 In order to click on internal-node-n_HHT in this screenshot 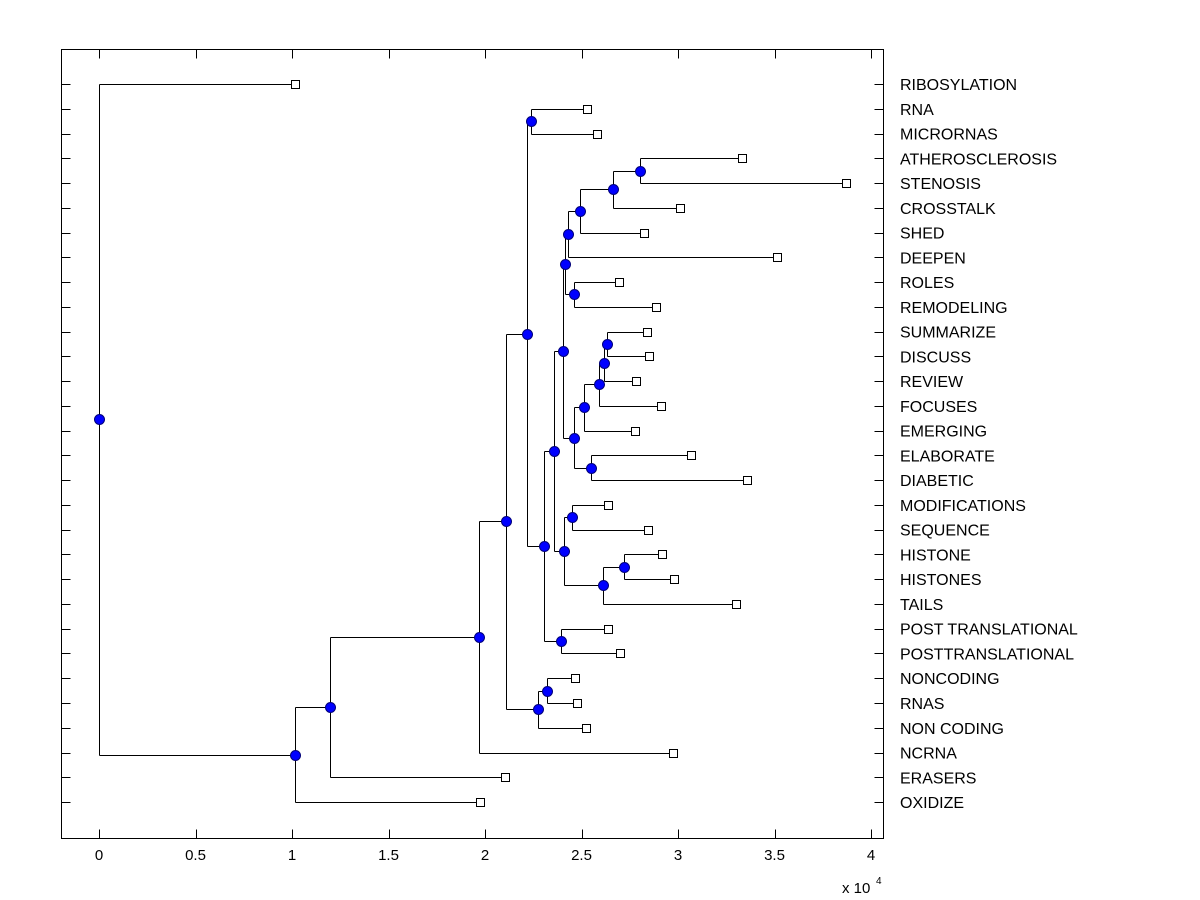, I will do `click(603, 585)`.